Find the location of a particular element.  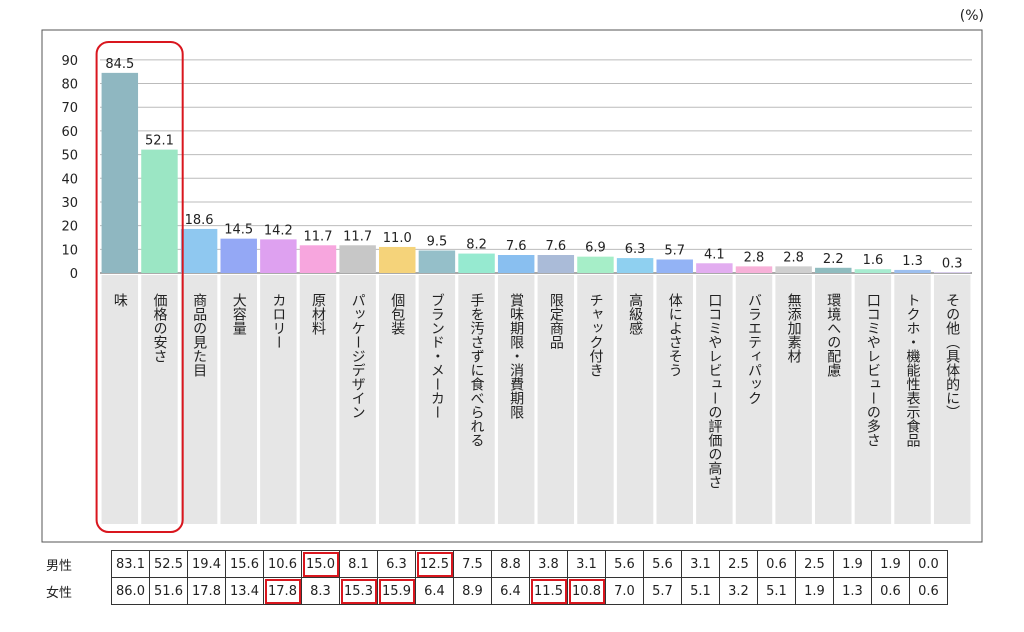

bar-value-label: 84.5 is located at coordinates (119, 64).